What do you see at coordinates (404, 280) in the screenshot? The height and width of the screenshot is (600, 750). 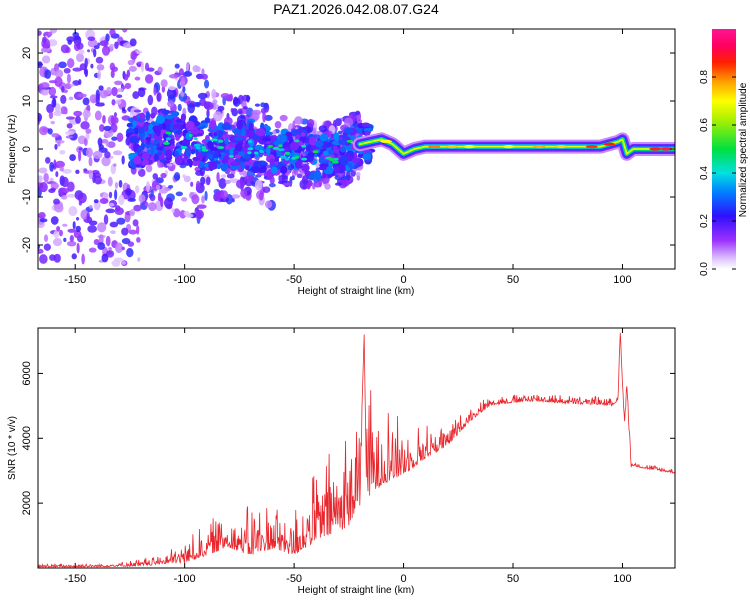 I see `x-tick-label: 0` at bounding box center [404, 280].